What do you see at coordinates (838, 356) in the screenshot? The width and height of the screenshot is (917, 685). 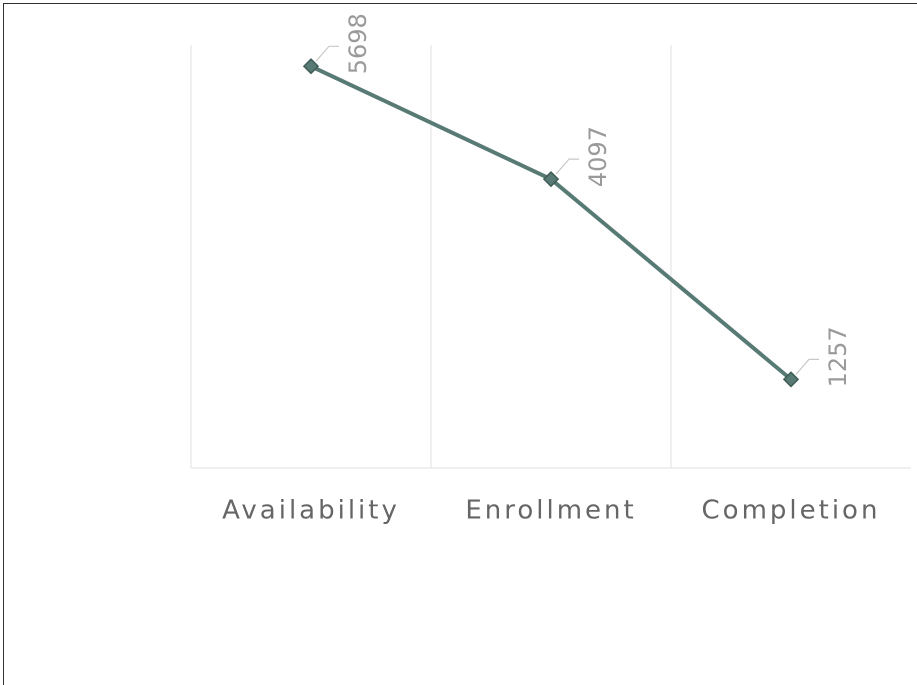 I see `data-label: 1257` at bounding box center [838, 356].